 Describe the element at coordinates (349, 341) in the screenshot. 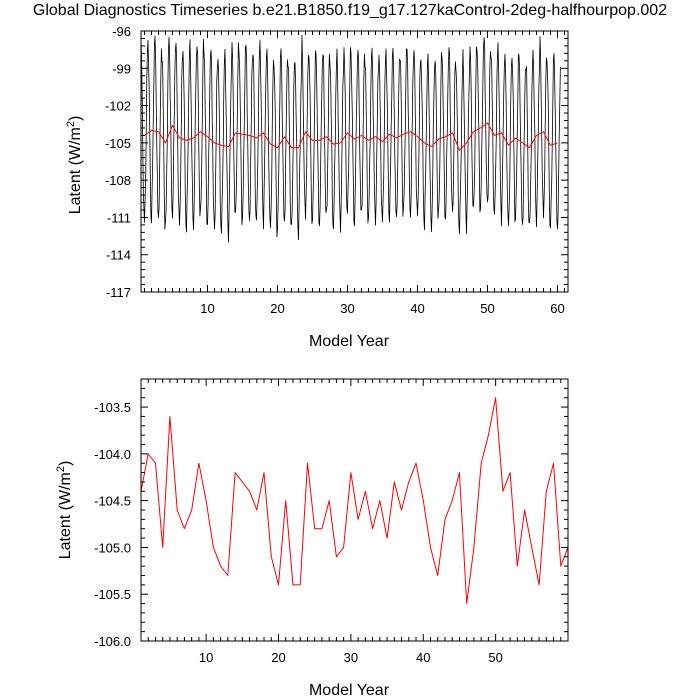

I see `top-x-axis-title: Model Year` at that location.